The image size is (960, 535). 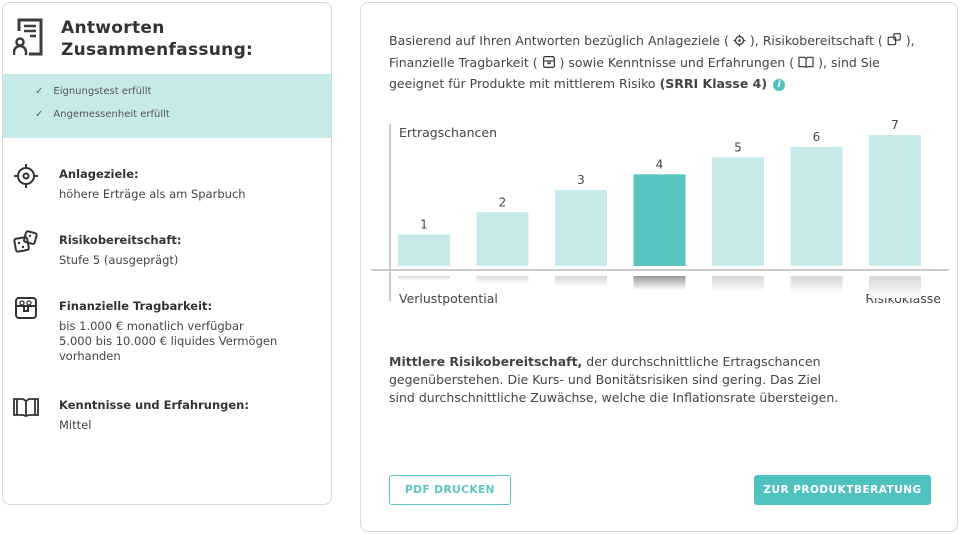 I want to click on check-item: ✓ Angemessenheit erfüllt, so click(x=183, y=120).